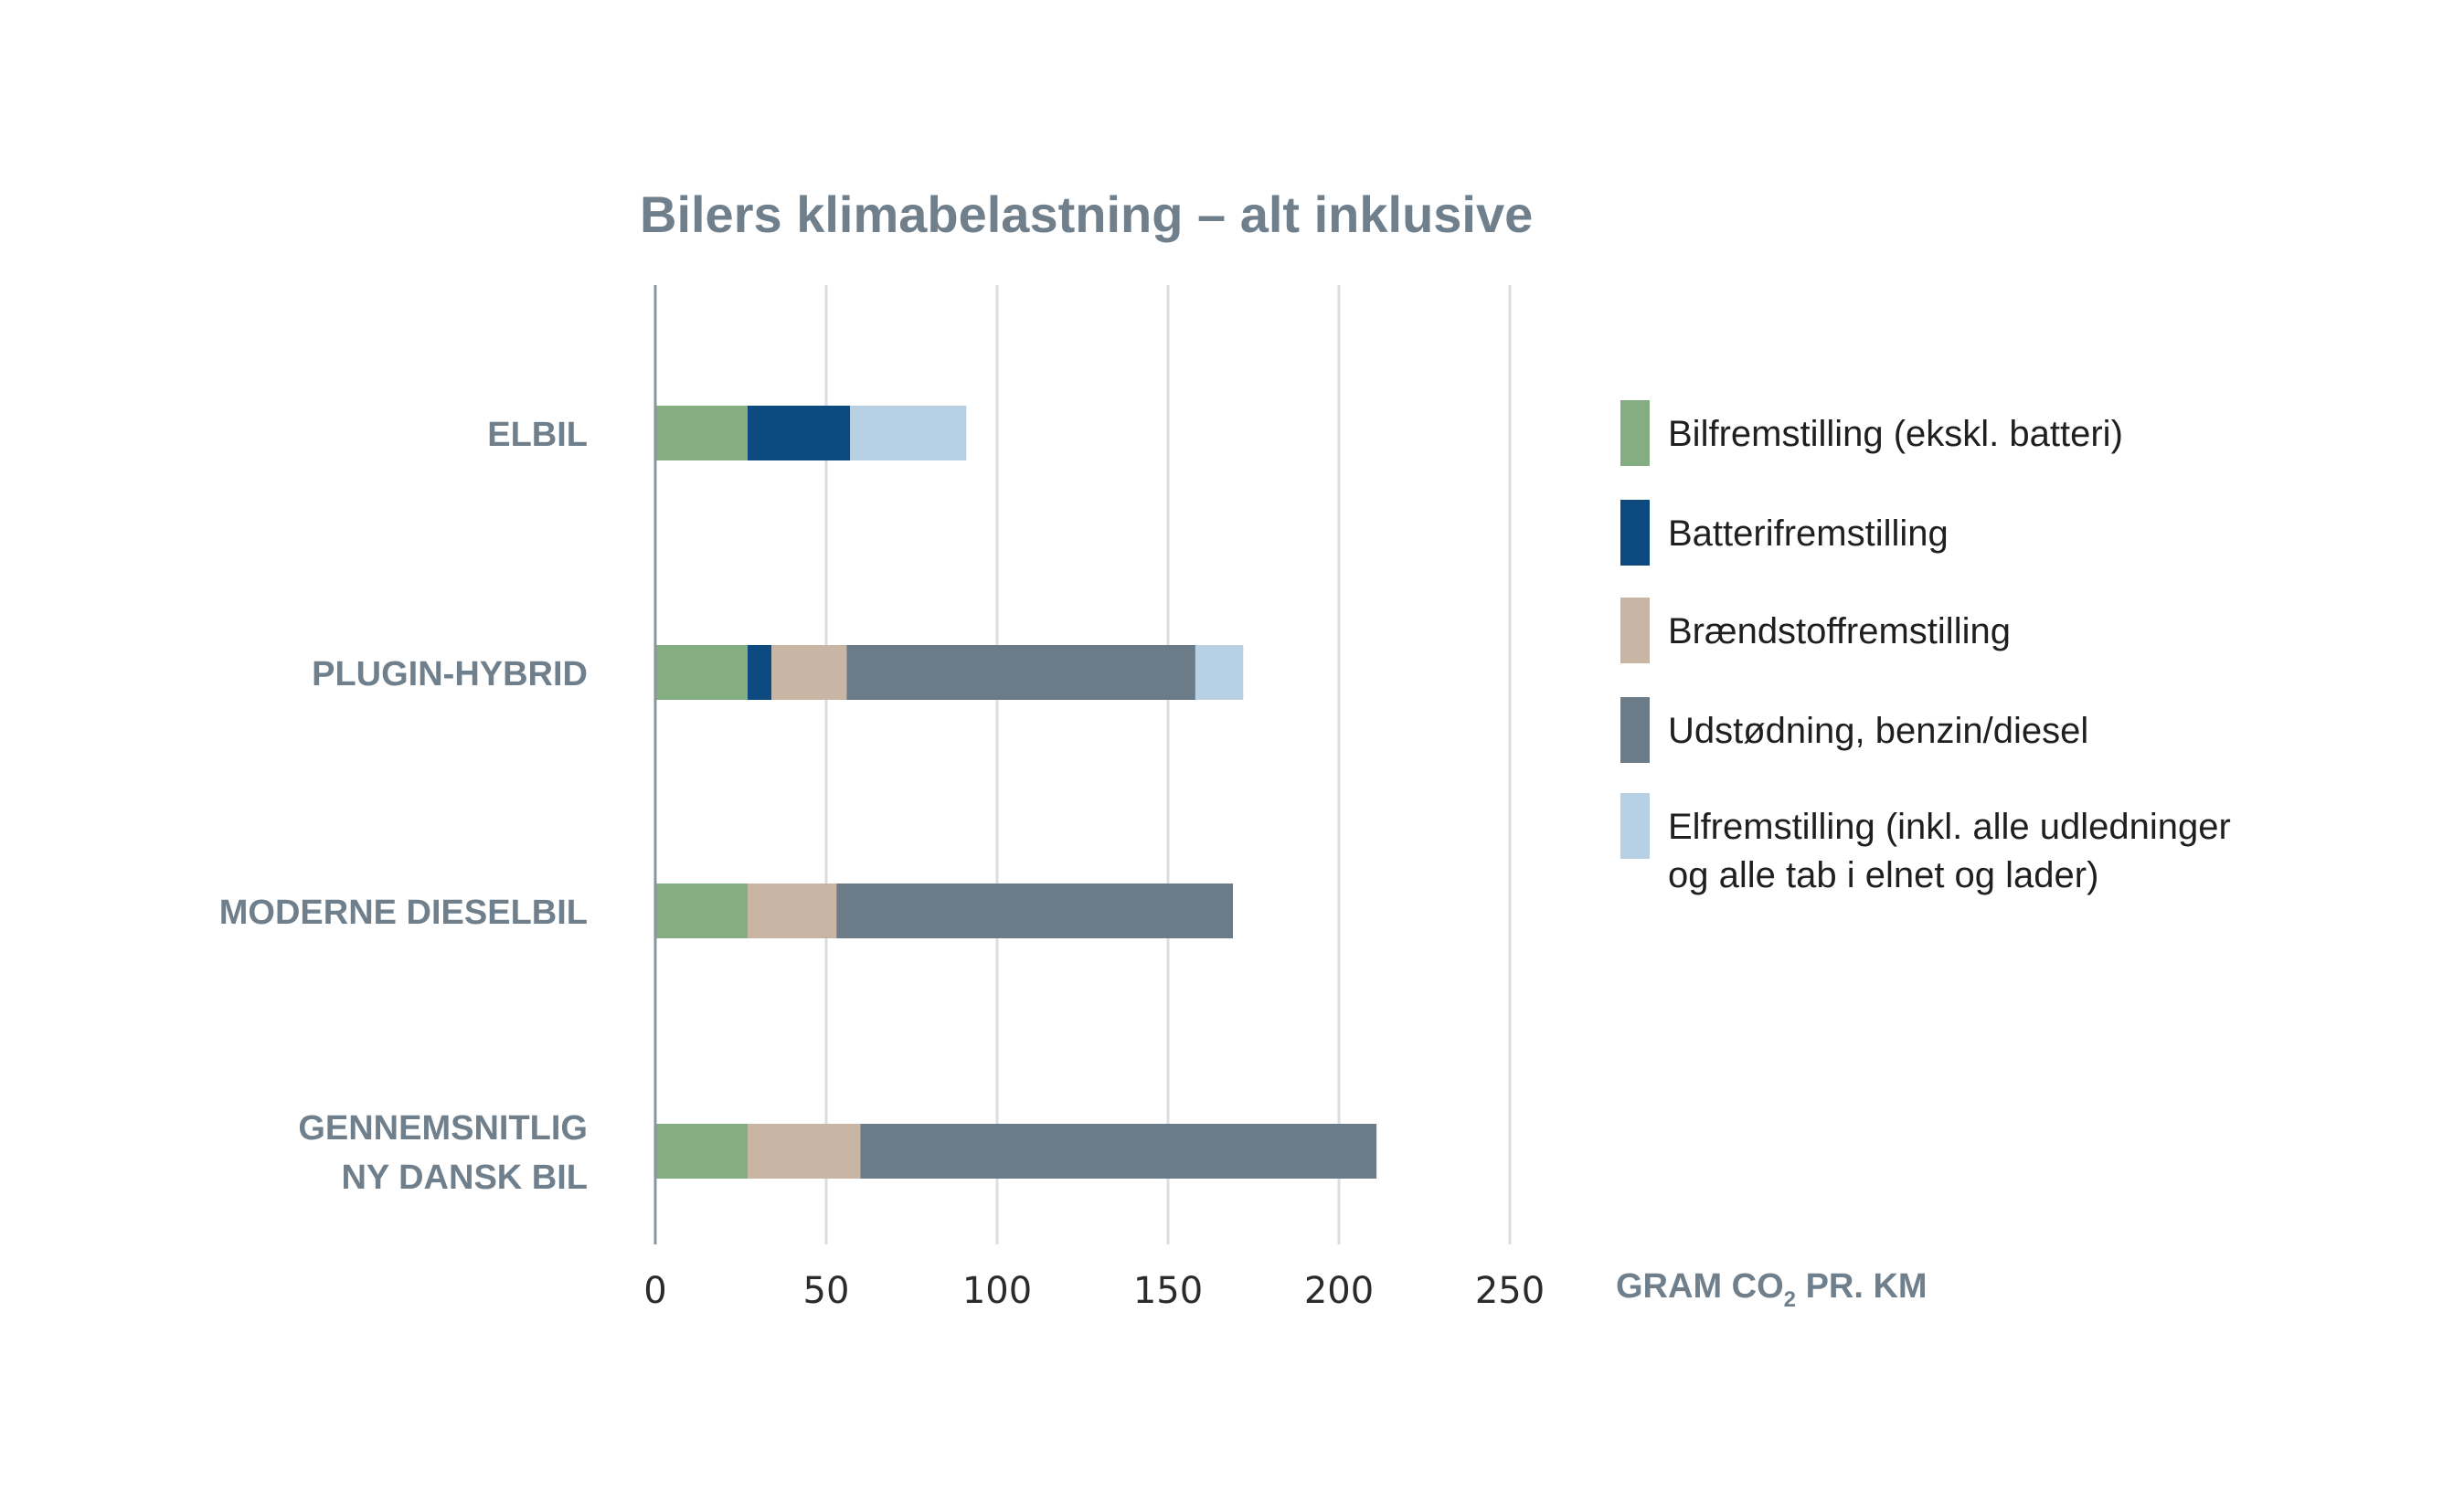 Image resolution: width=2464 pixels, height=1492 pixels. I want to click on x-tick-label: 0, so click(654, 1291).